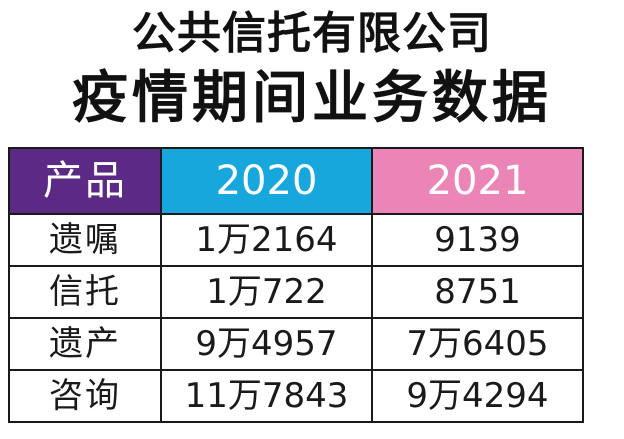  I want to click on cell-trust-2020: 1万722, so click(266, 292).